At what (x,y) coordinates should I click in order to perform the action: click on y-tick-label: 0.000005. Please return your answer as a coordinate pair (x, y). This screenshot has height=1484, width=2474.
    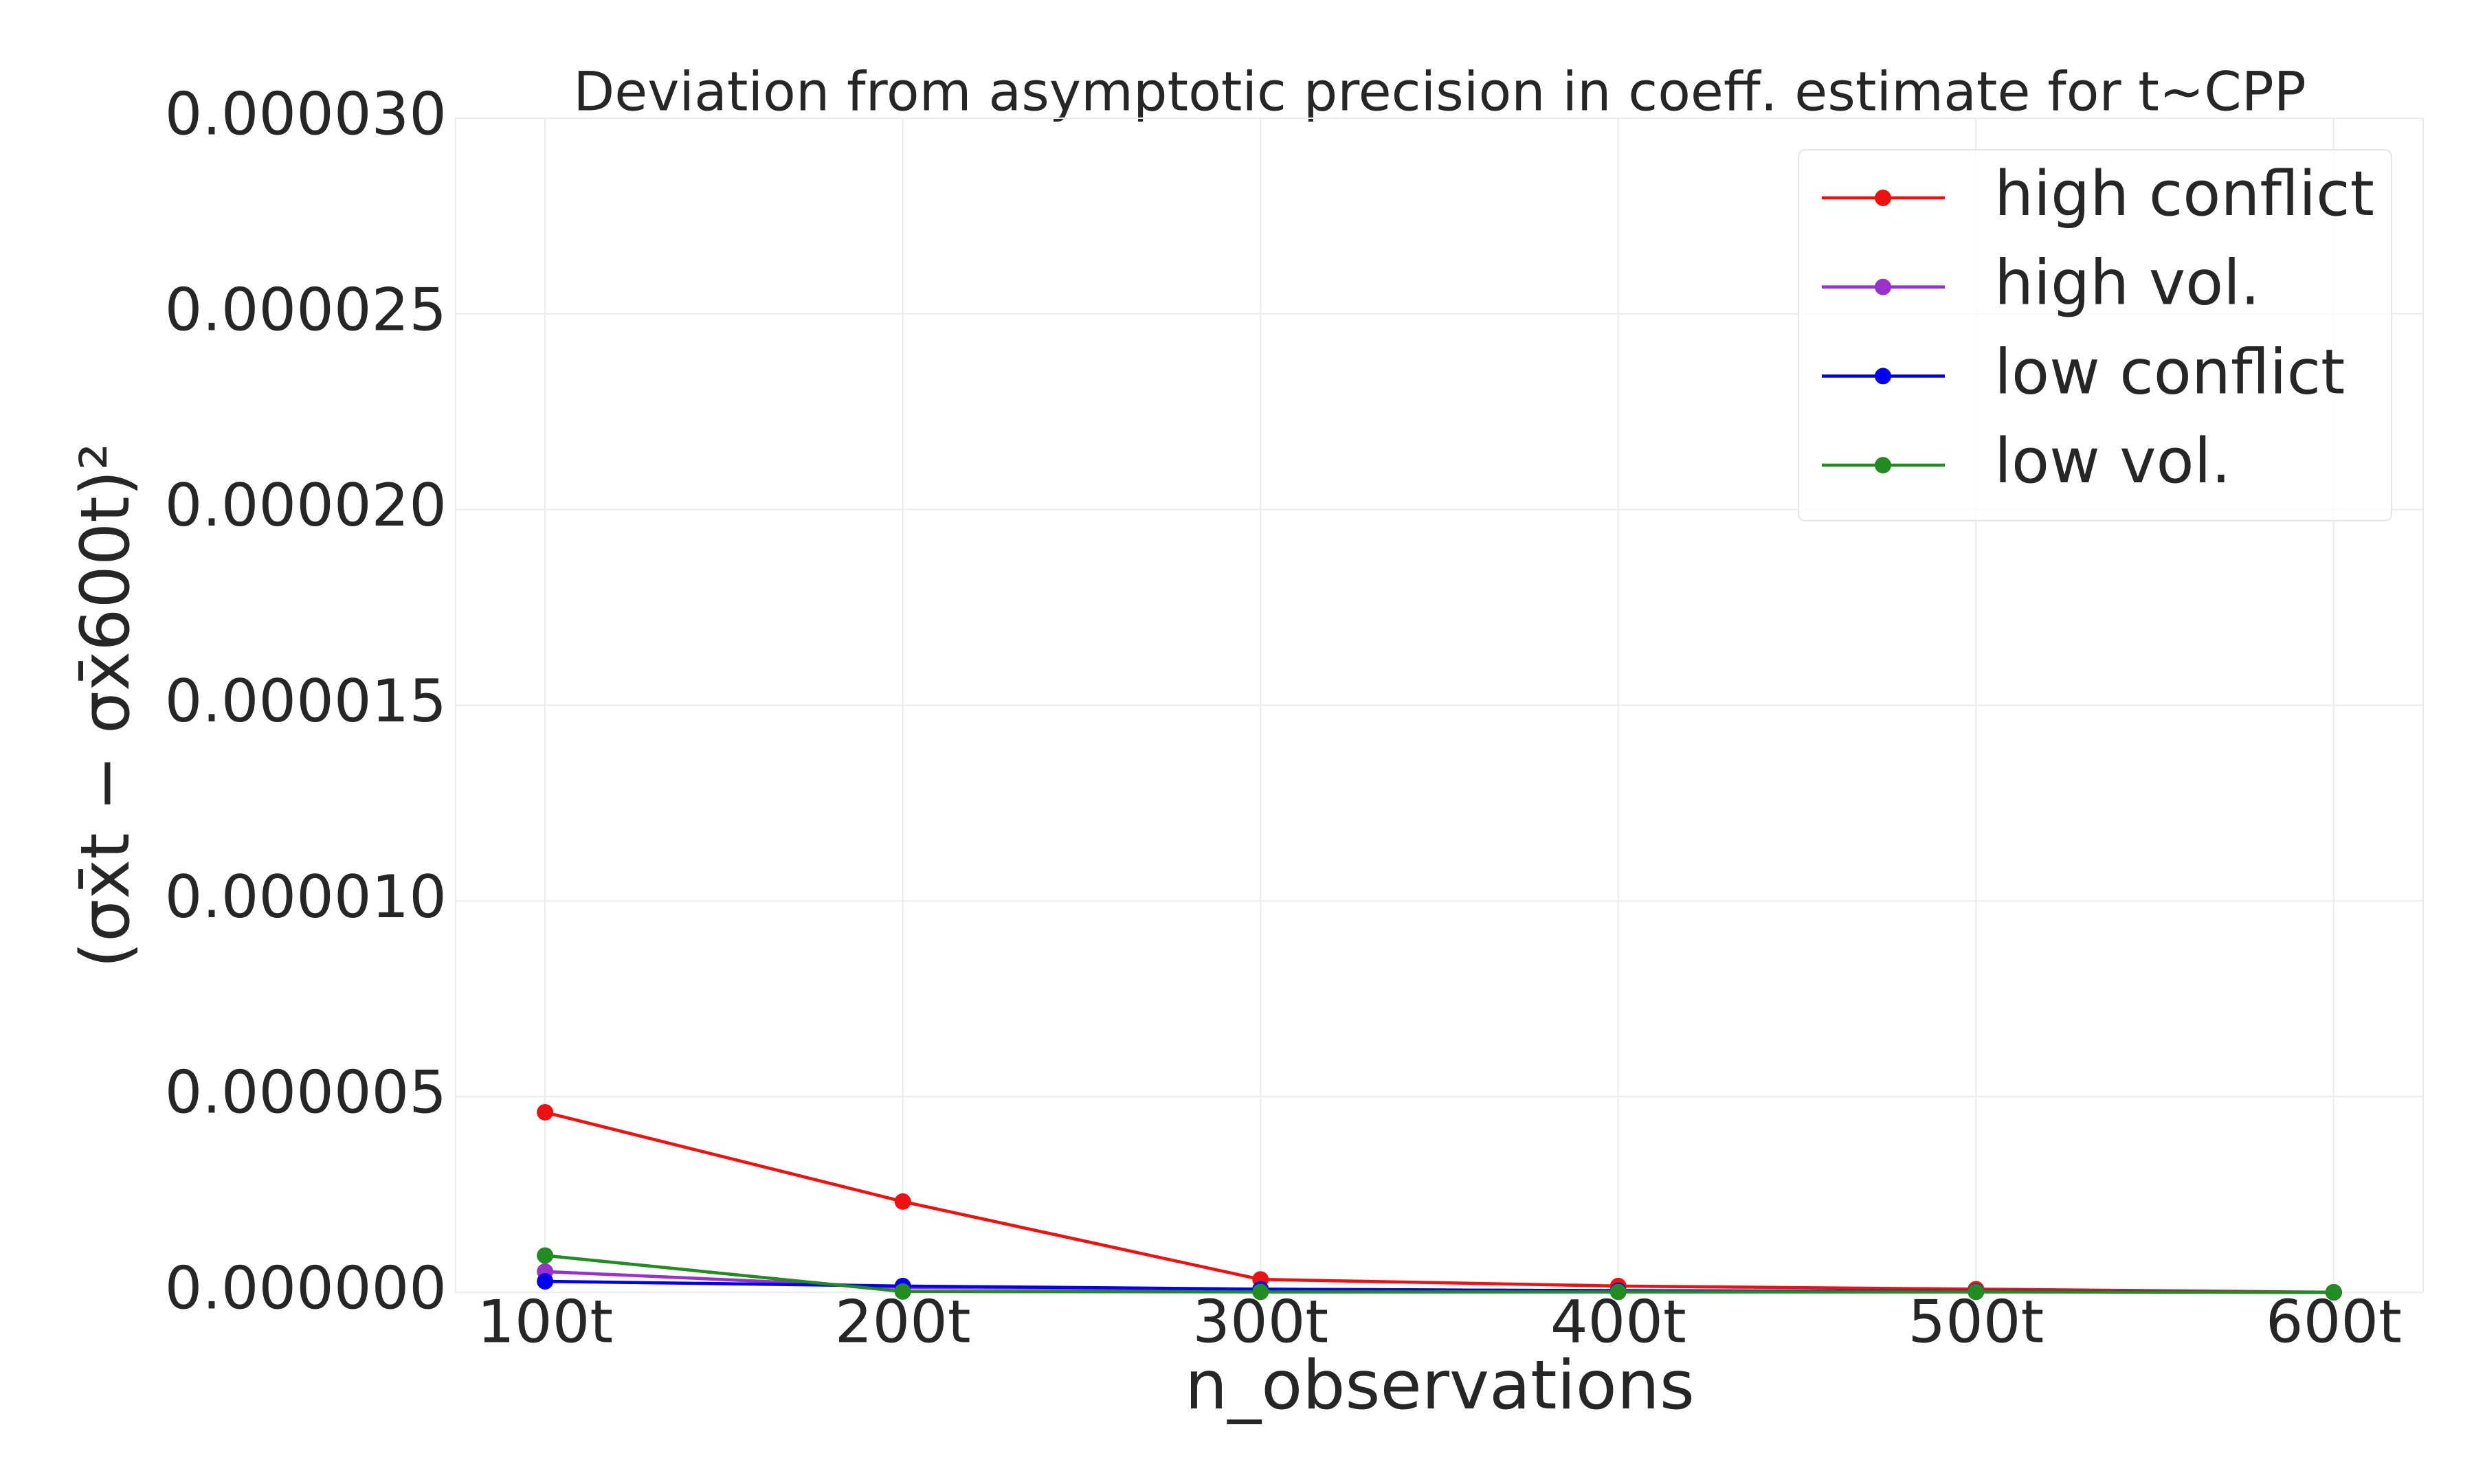
    Looking at the image, I should click on (306, 1093).